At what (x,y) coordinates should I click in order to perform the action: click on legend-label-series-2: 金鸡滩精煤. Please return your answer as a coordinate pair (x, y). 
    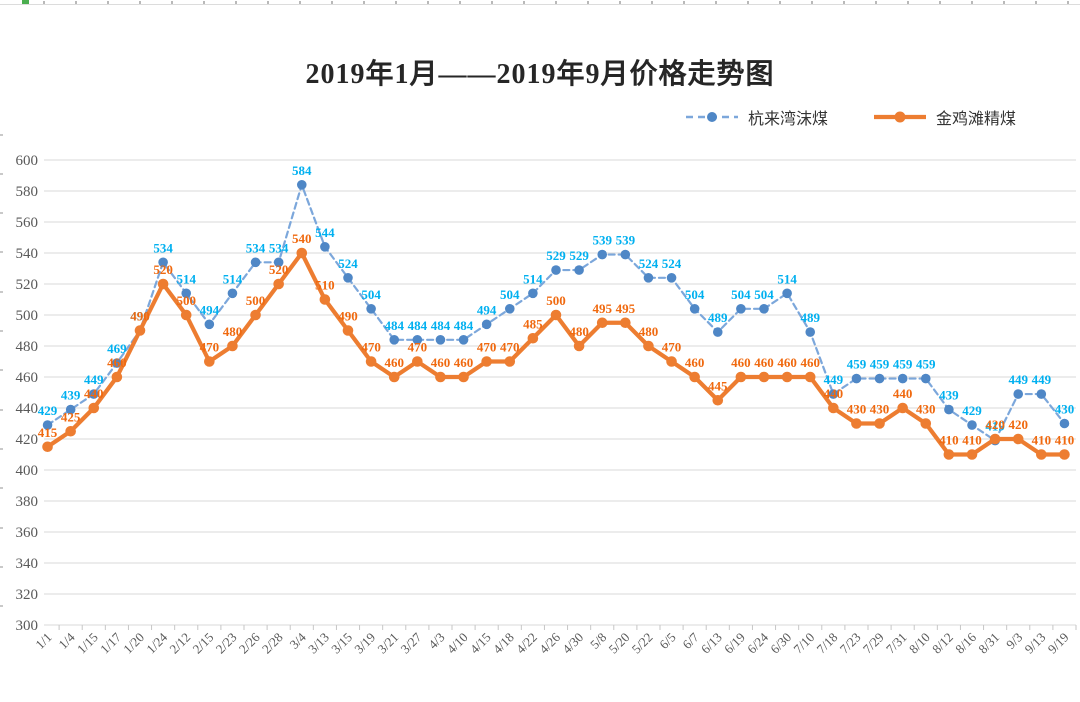
    Looking at the image, I should click on (975, 119).